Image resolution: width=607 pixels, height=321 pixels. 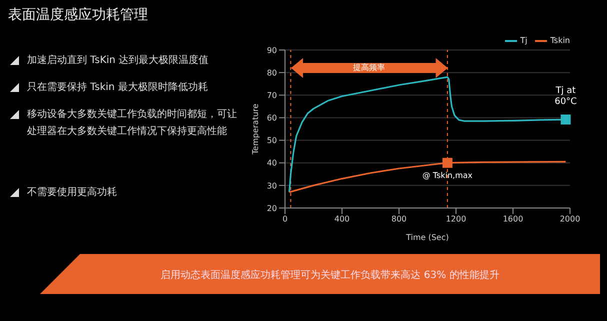 What do you see at coordinates (132, 123) in the screenshot?
I see `text: 移动设备大多数关键工作负载的时间都短，可让处理器在大多数关键工作情况下保持更高性能` at bounding box center [132, 123].